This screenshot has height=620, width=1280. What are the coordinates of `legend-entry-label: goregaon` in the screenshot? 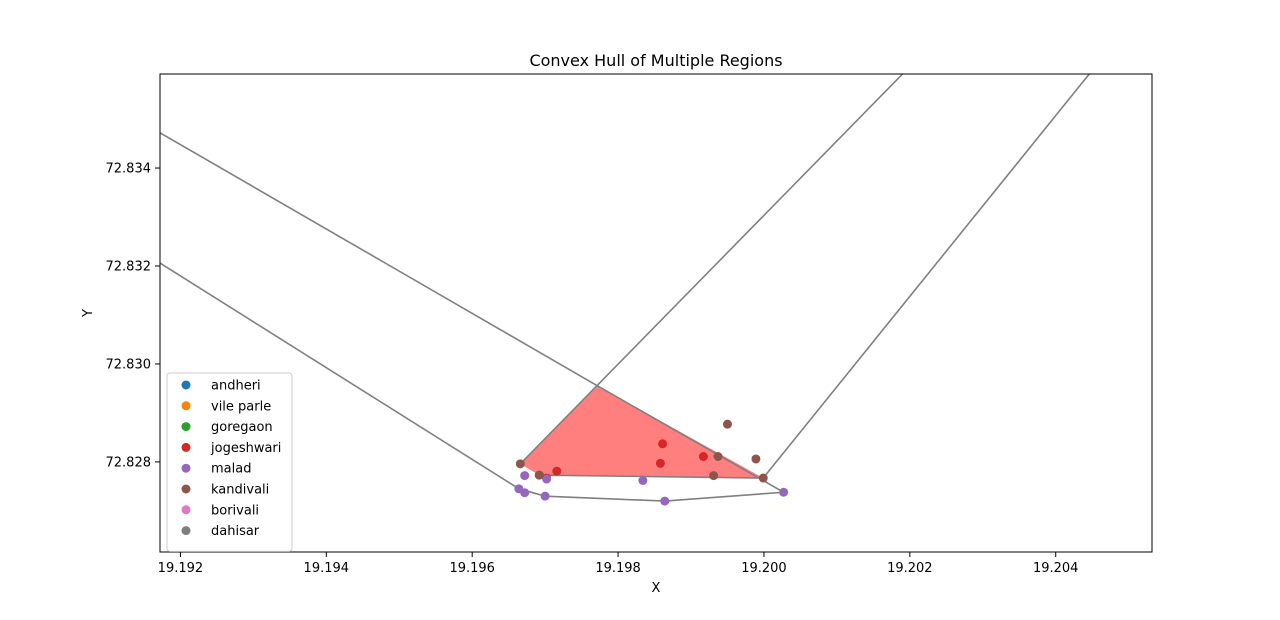 It's located at (242, 427).